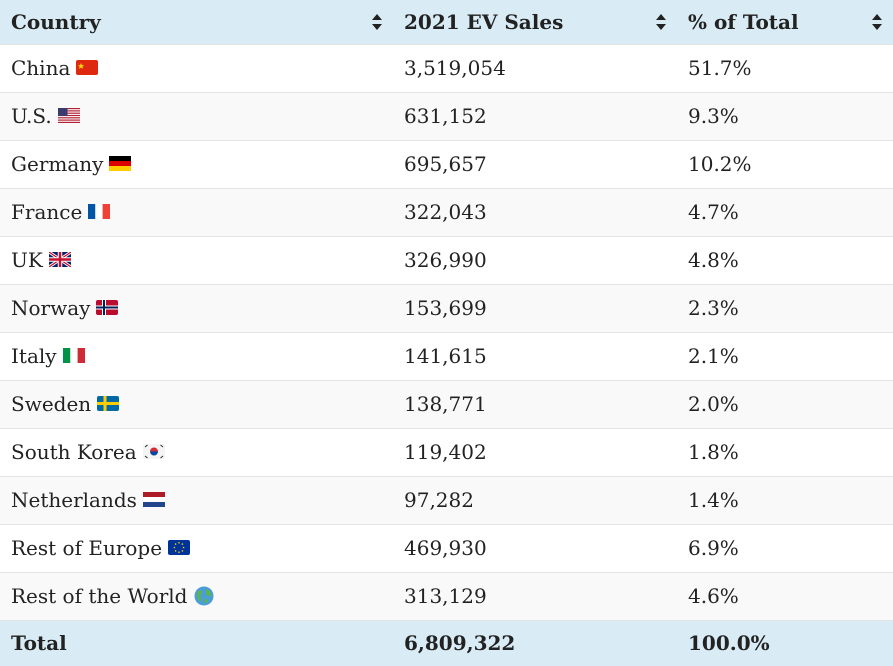  What do you see at coordinates (59, 259) in the screenshot?
I see `uk-flag-icon` at bounding box center [59, 259].